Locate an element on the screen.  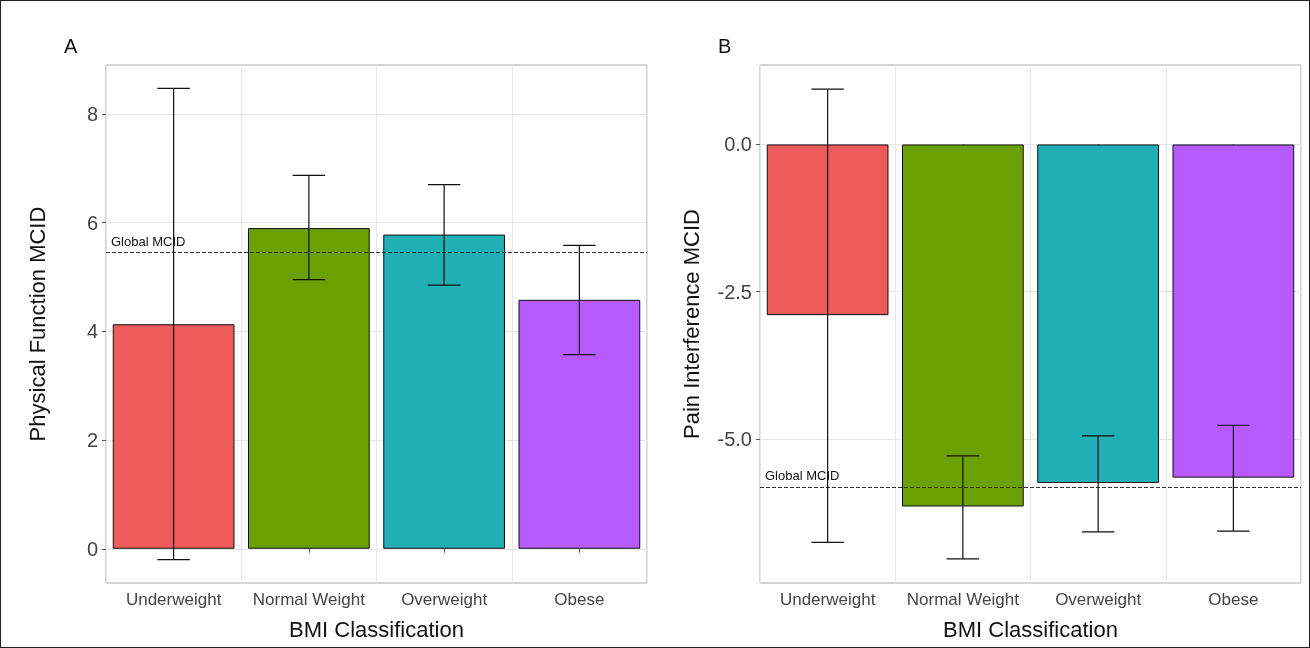
y-tick-label: 0.0 is located at coordinates (738, 144).